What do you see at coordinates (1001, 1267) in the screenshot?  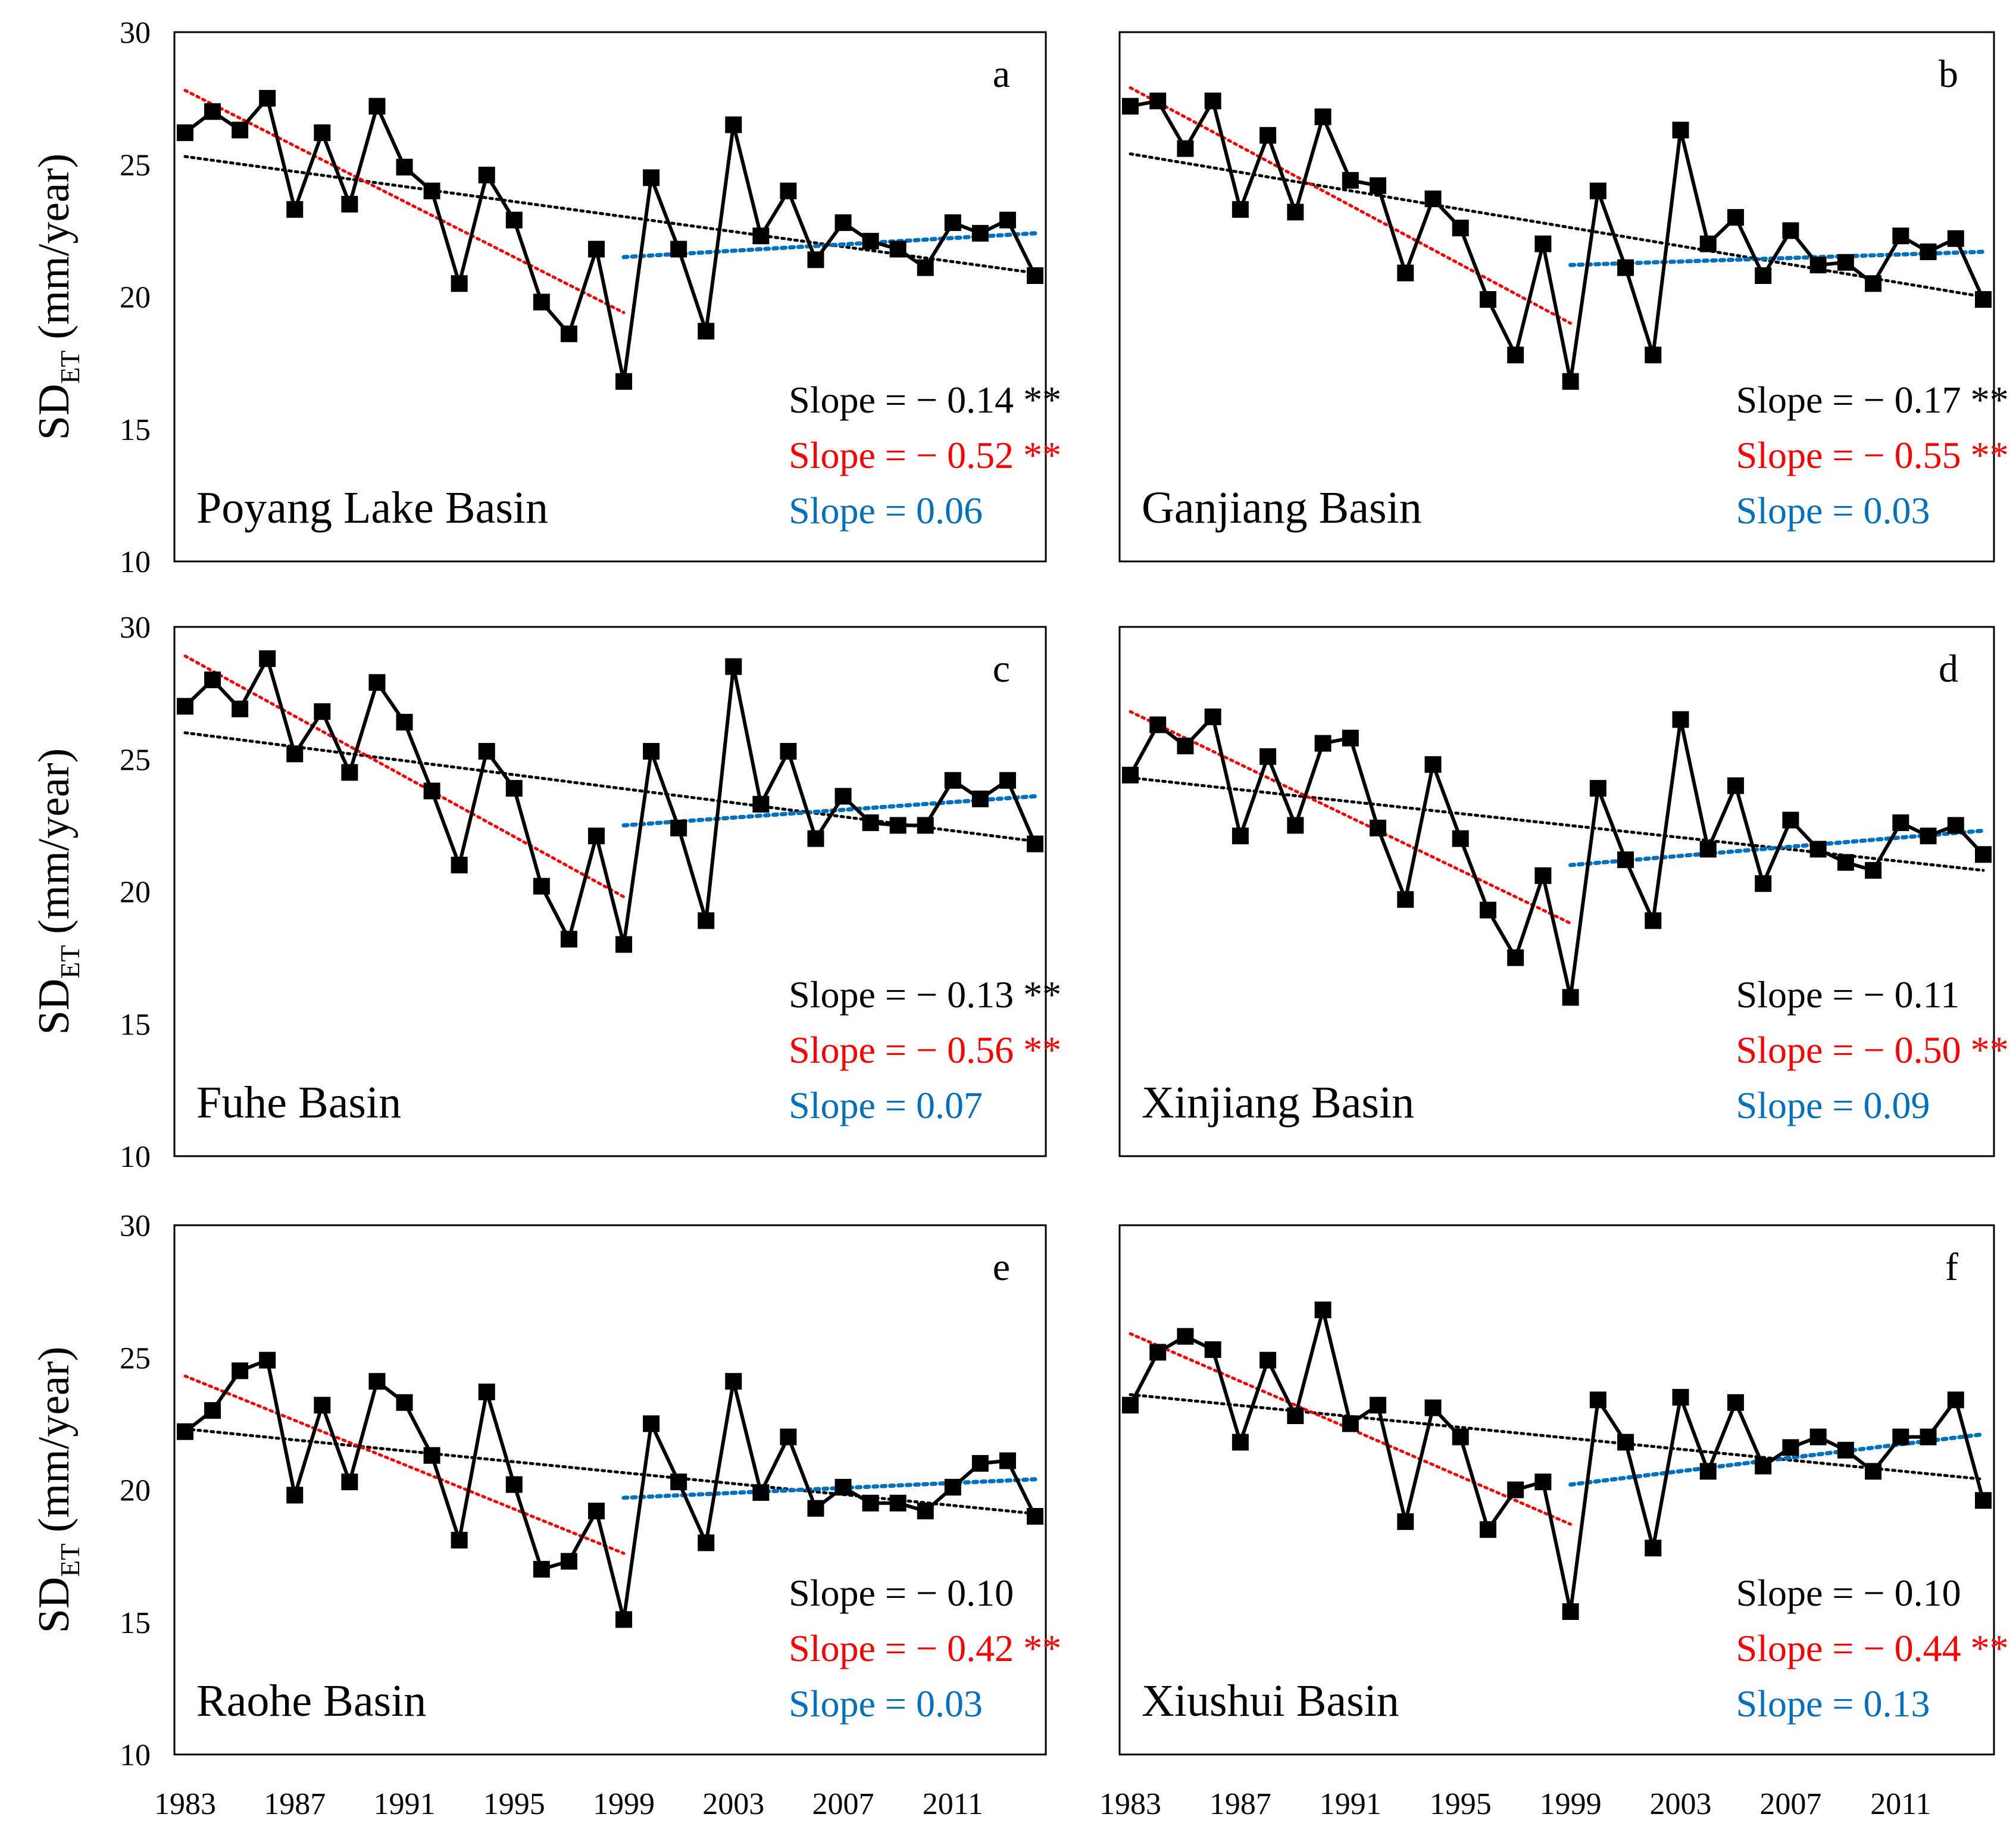 I see `panel-letter: e` at bounding box center [1001, 1267].